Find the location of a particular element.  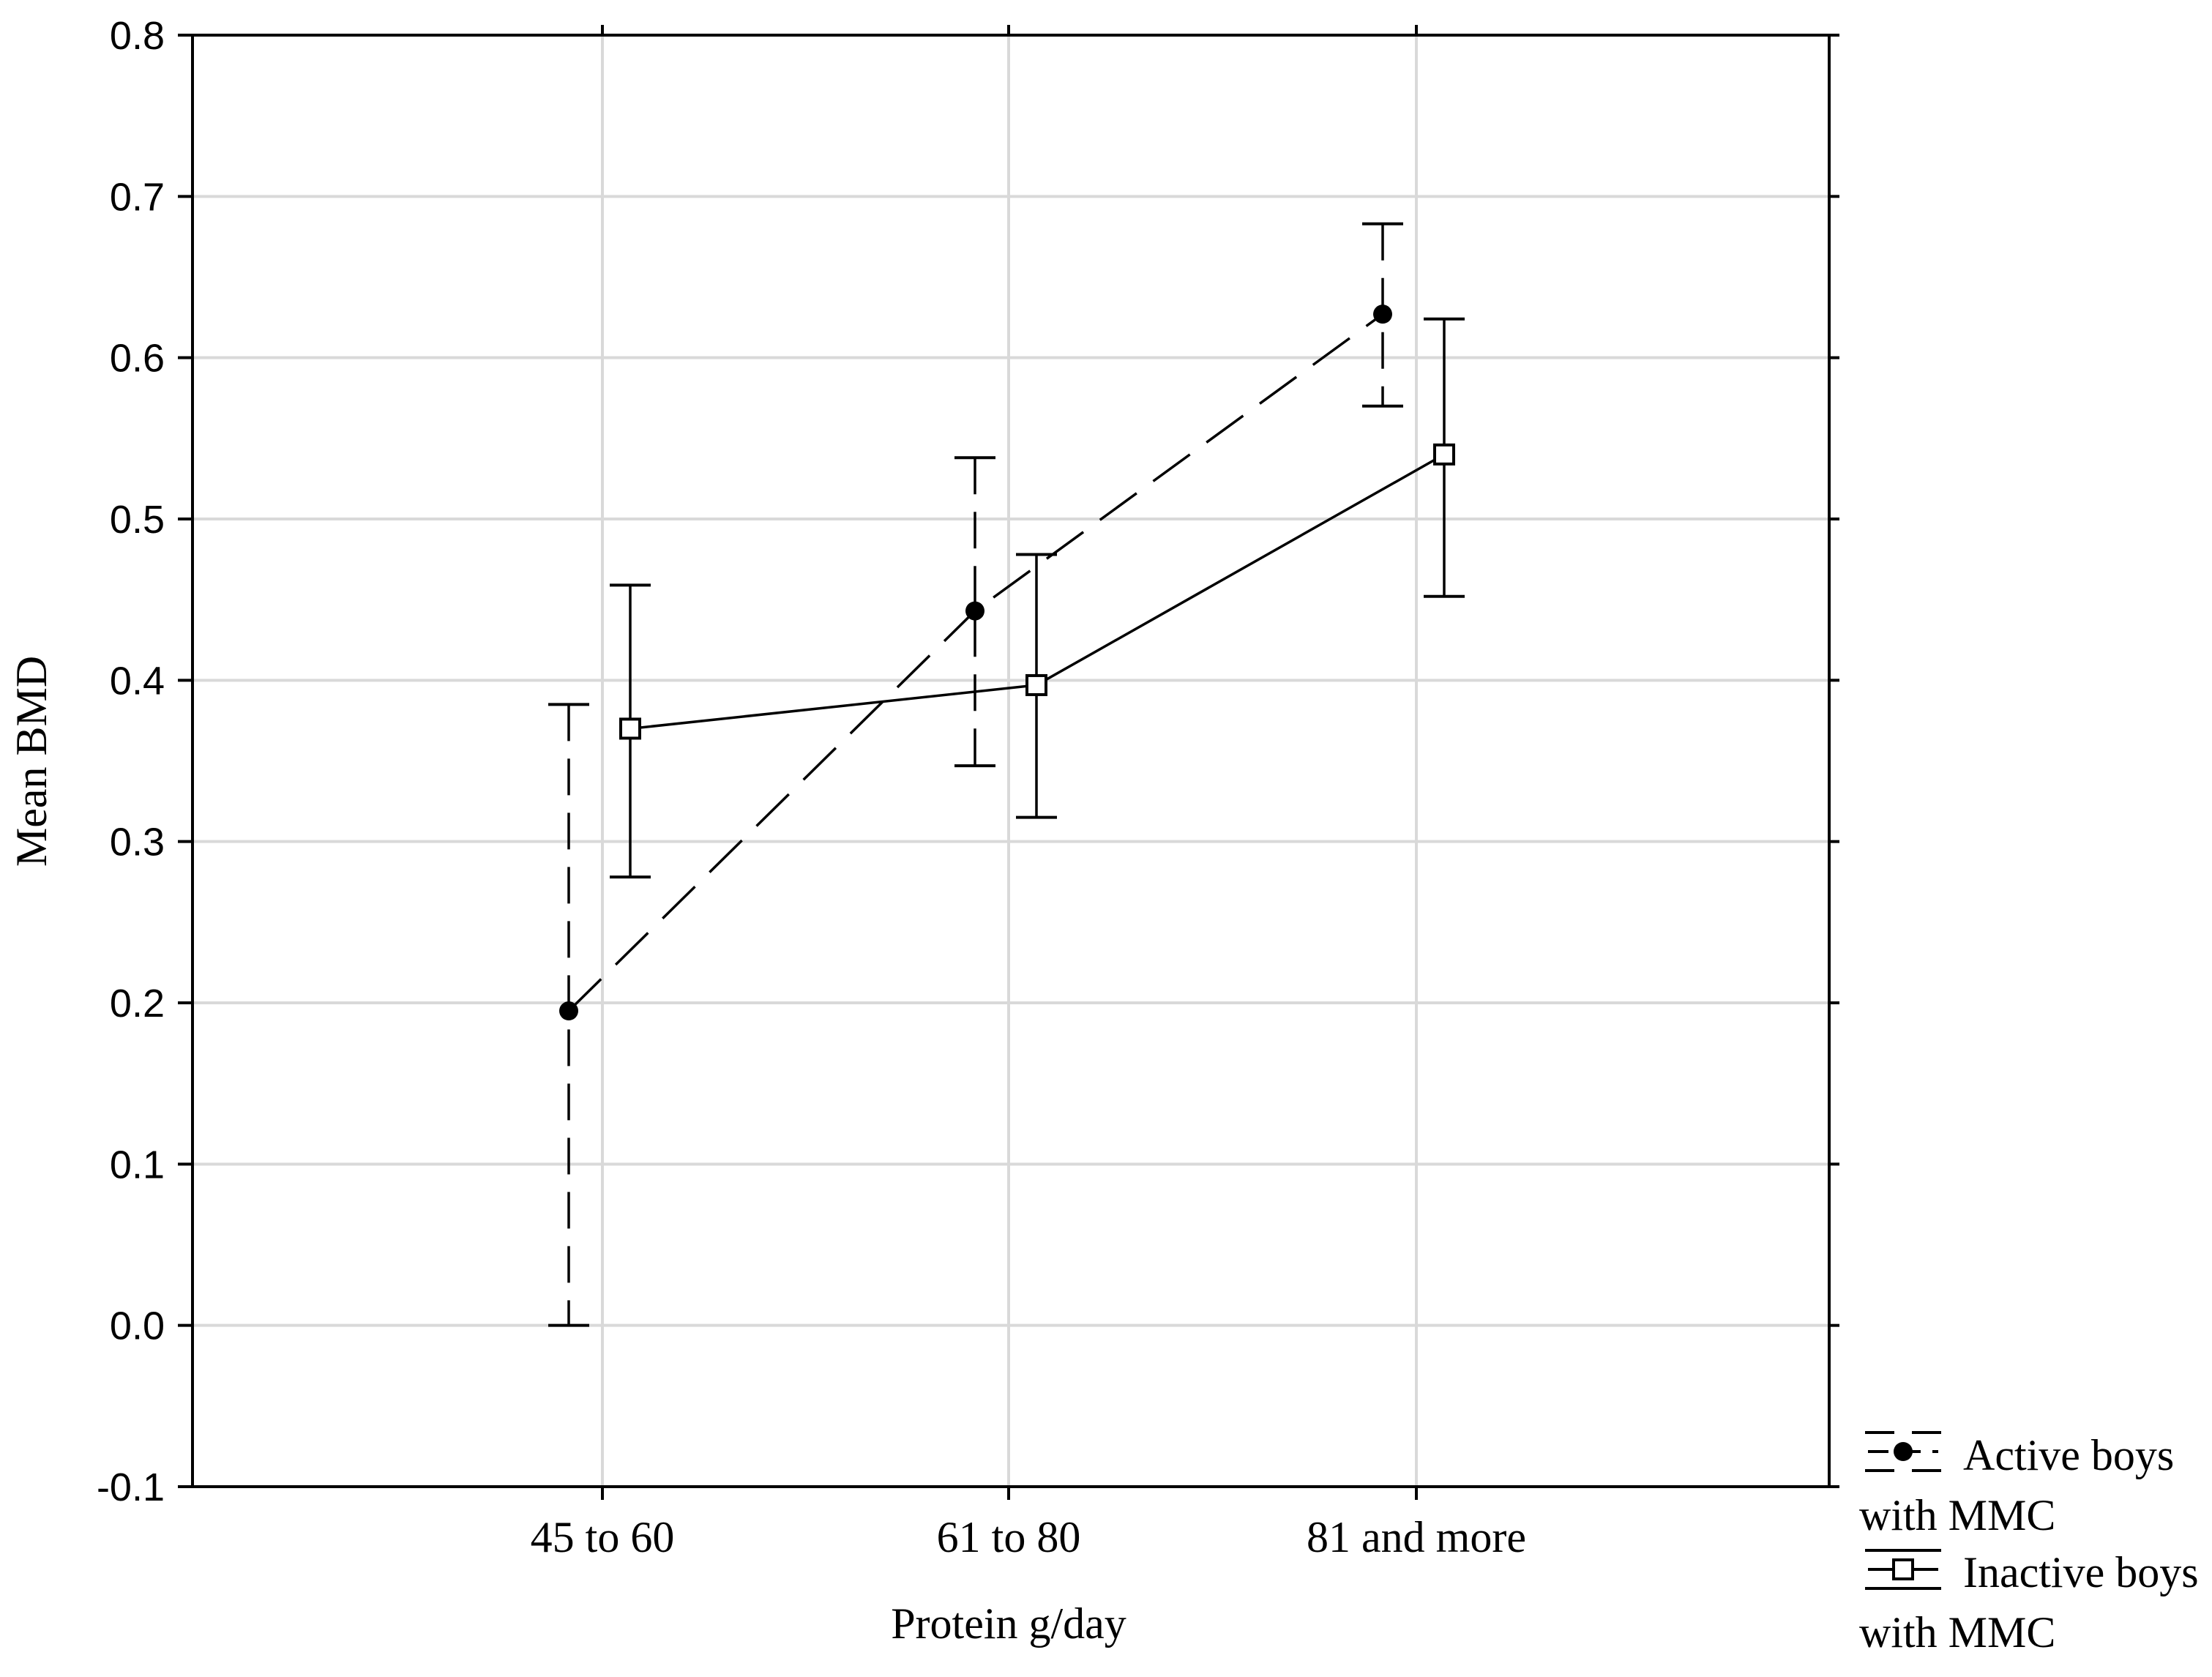

legend-symbol-inactive is located at coordinates (1903, 1570).